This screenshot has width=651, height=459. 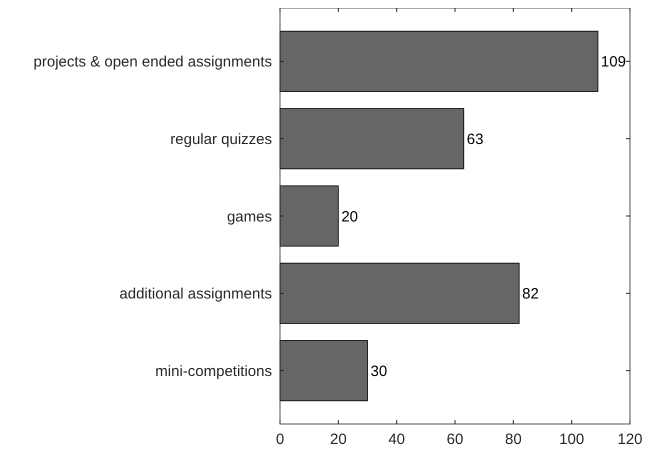 I want to click on x-tick-label: 100, so click(x=571, y=439).